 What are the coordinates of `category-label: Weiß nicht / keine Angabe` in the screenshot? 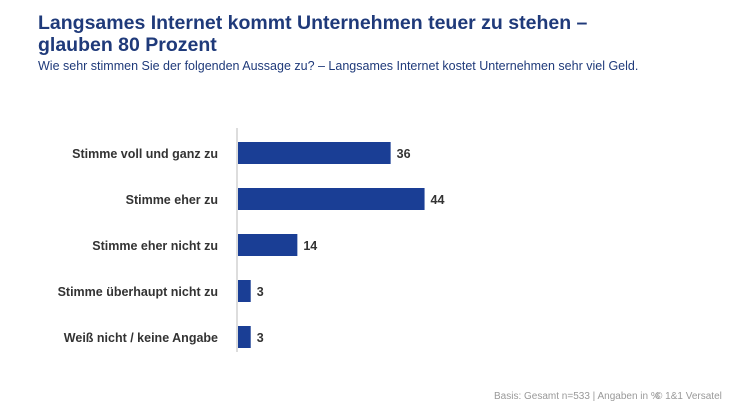 It's located at (141, 338).